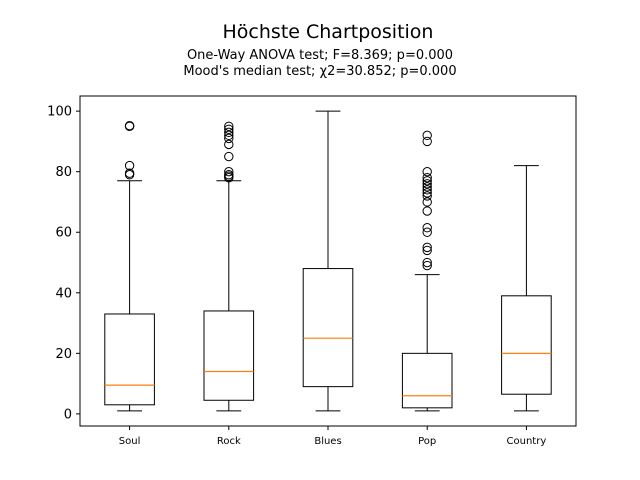 This screenshot has height=480, width=640. Describe the element at coordinates (59, 112) in the screenshot. I see `y-tick-label: 100` at that location.